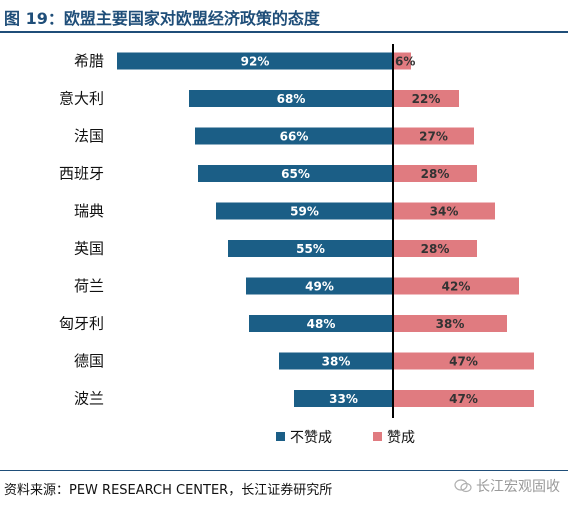 This screenshot has width=568, height=509. I want to click on legend-swatch-disapprove, so click(280, 436).